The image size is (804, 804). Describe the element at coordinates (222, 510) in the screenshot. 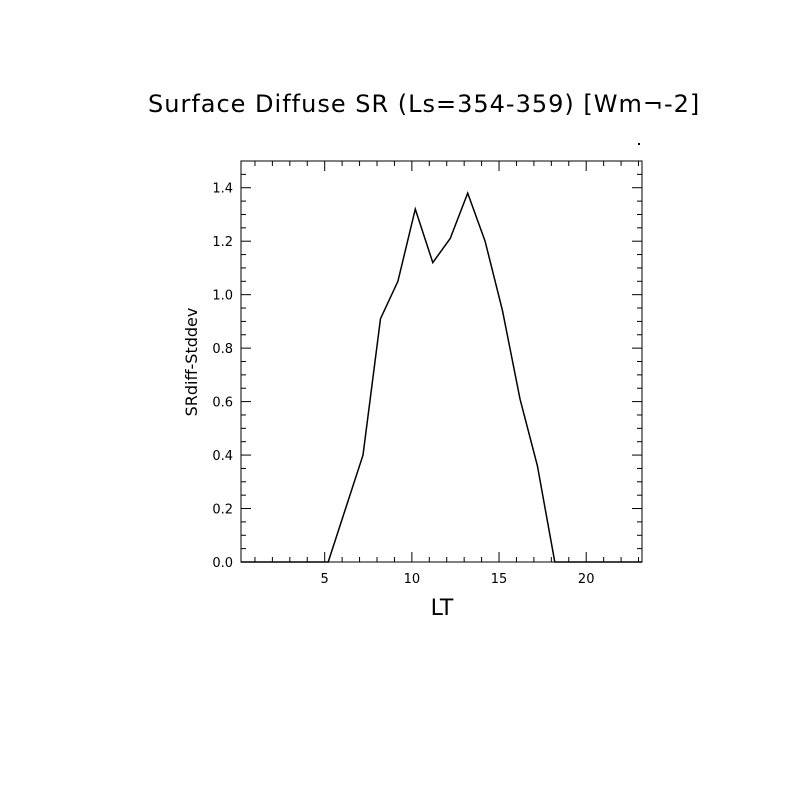

I see `y-tick-label: 0.2` at that location.